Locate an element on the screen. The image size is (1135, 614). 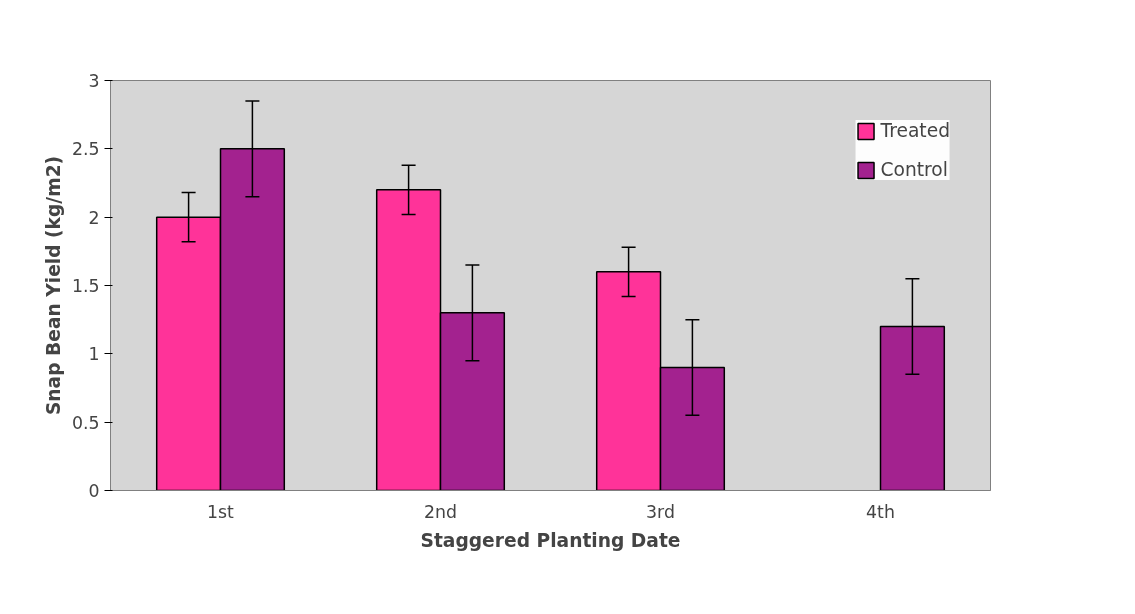
y-tick-label: 3 is located at coordinates (94, 81).